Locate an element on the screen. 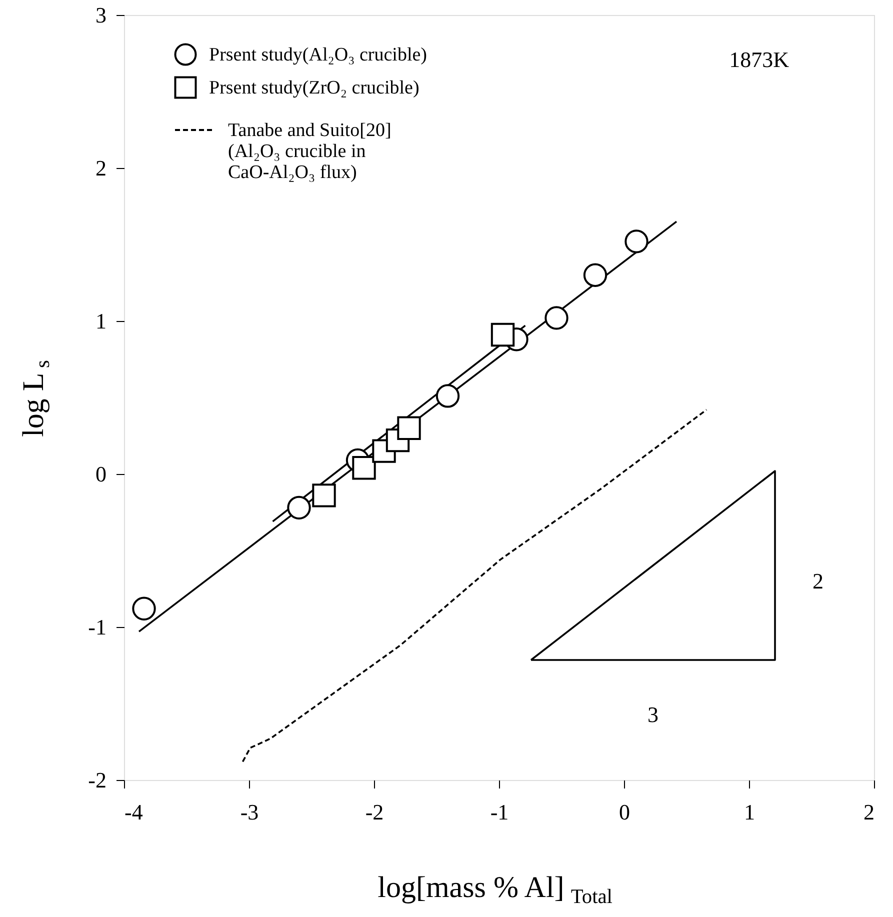 This screenshot has height=917, width=893. legend-label: Prsent study(ZrO₂ crucible) is located at coordinates (314, 88).